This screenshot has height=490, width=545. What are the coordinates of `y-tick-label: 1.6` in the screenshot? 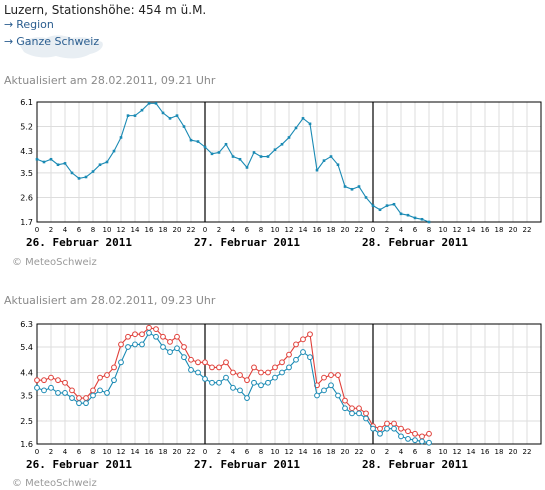 It's located at (26, 444).